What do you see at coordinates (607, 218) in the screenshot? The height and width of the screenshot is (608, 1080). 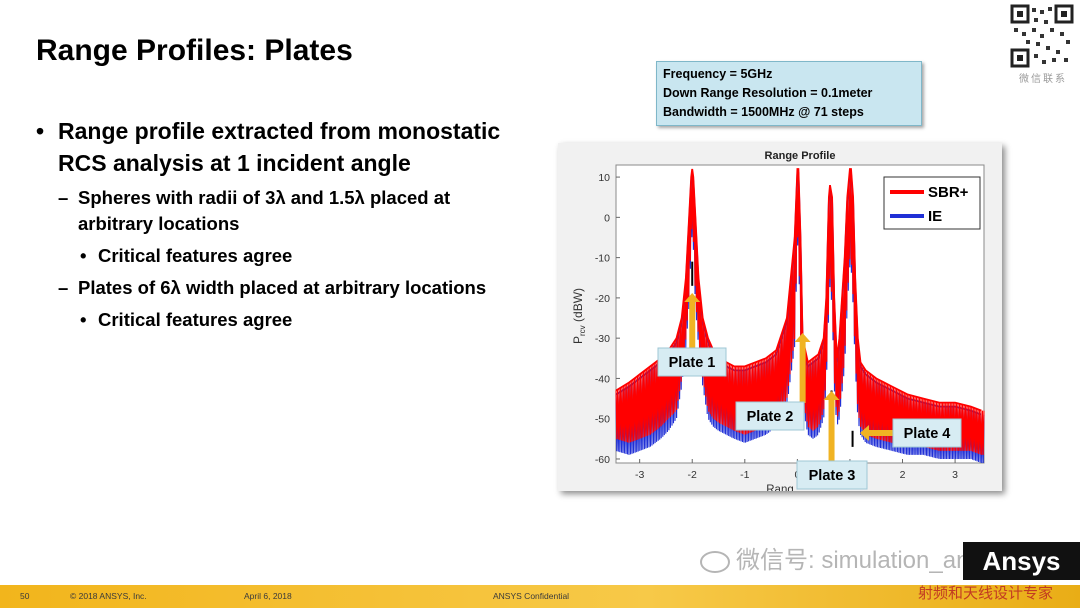 I see `y-tick-label: 0` at bounding box center [607, 218].